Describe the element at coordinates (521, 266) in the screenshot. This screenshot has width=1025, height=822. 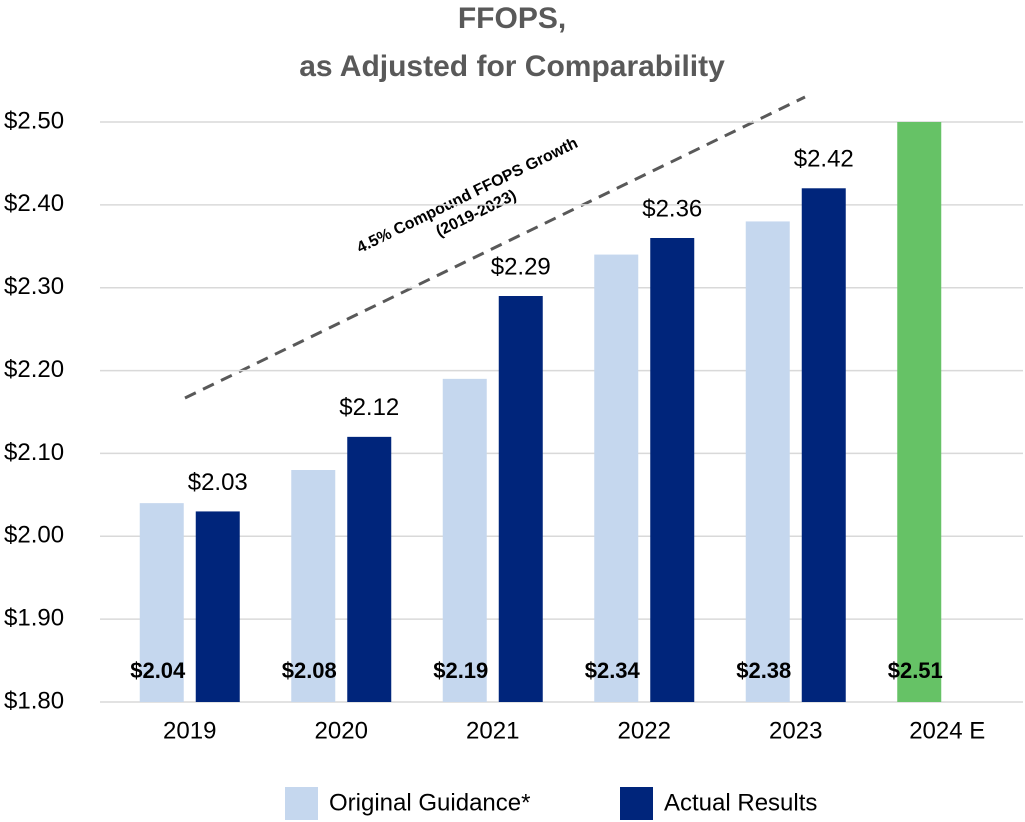
I see `value-label: $2.29` at that location.